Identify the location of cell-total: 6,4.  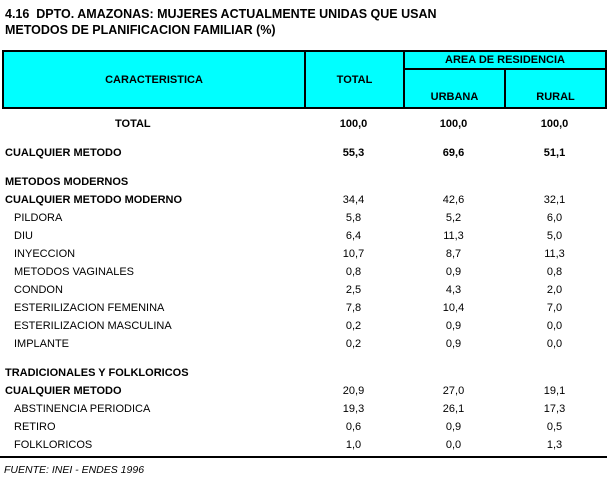
(353, 236).